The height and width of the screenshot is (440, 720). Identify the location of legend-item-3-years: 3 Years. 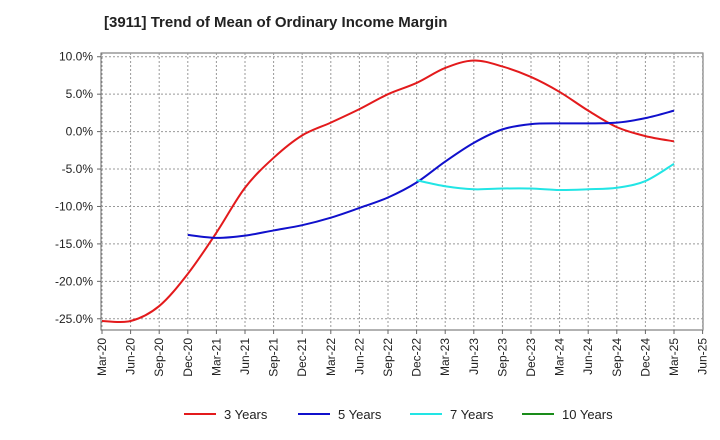
(226, 414).